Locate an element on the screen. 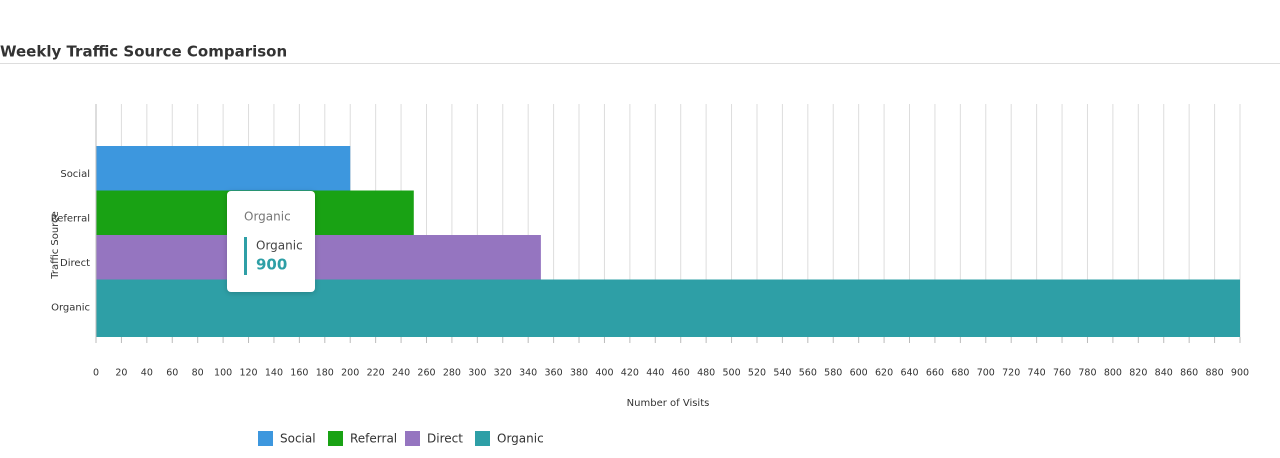 This screenshot has height=458, width=1280. x-tick-label: 360 is located at coordinates (554, 373).